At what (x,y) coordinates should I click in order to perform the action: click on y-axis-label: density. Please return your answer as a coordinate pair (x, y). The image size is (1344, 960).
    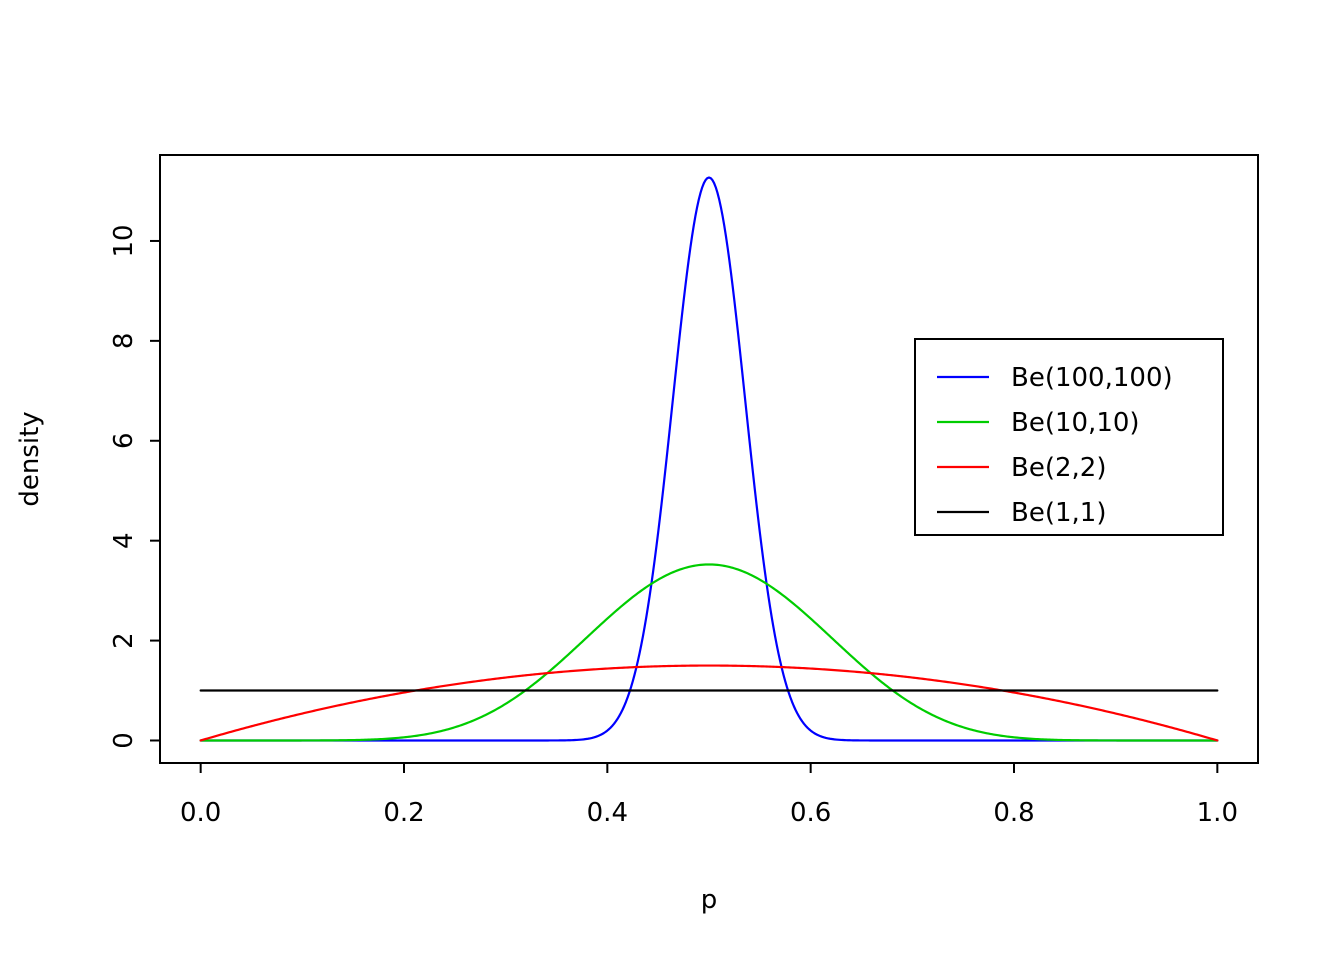
    Looking at the image, I should click on (30, 459).